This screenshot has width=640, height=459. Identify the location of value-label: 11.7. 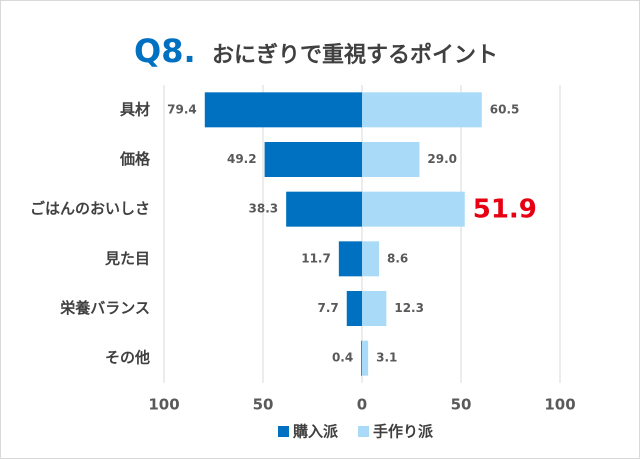
(316, 258).